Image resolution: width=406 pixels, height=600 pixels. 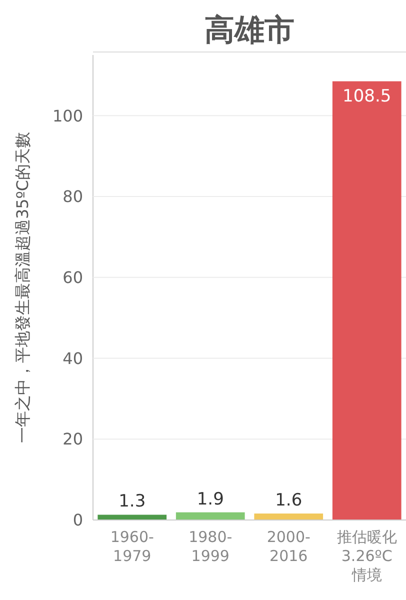 What do you see at coordinates (132, 502) in the screenshot?
I see `data-label: 1.3` at bounding box center [132, 502].